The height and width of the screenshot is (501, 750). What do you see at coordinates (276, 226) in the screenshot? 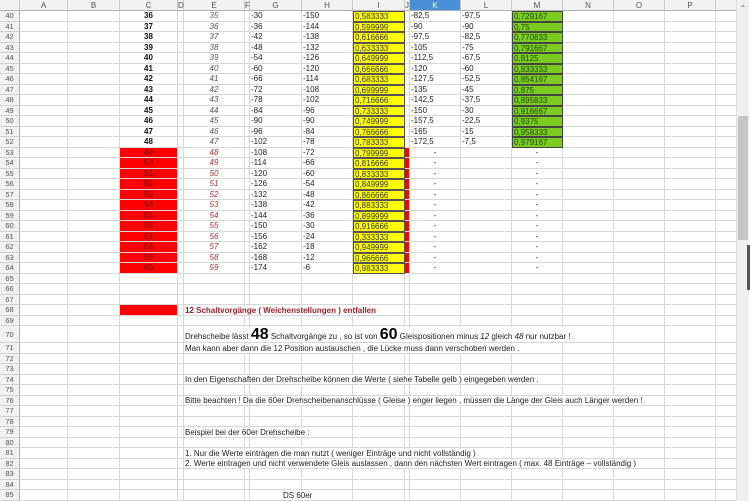
I see `cell-g60: -150` at bounding box center [276, 226].